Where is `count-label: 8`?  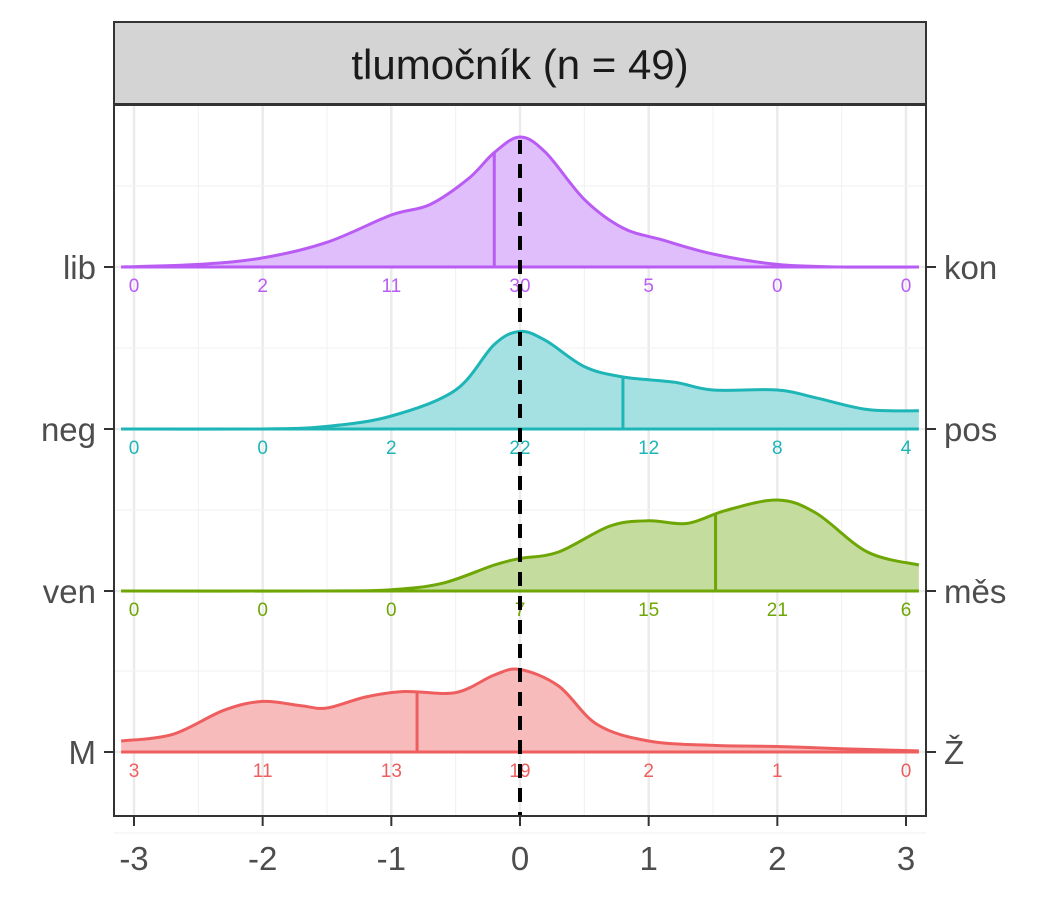 count-label: 8 is located at coordinates (777, 448).